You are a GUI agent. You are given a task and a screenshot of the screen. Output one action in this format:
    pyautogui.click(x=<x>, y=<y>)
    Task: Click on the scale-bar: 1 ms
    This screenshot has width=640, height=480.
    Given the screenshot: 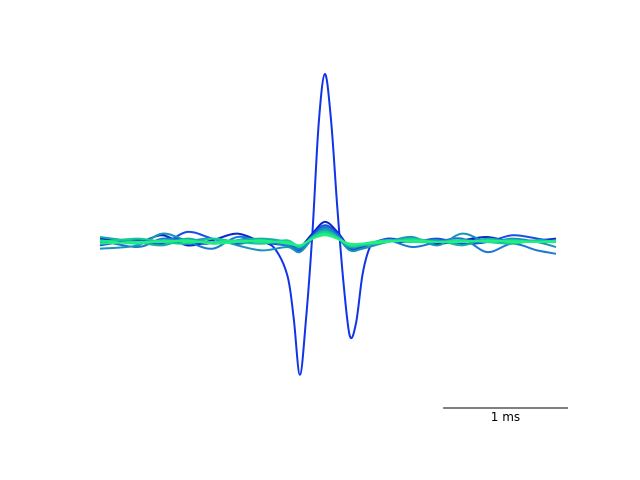 What is the action you would take?
    pyautogui.click(x=505, y=415)
    